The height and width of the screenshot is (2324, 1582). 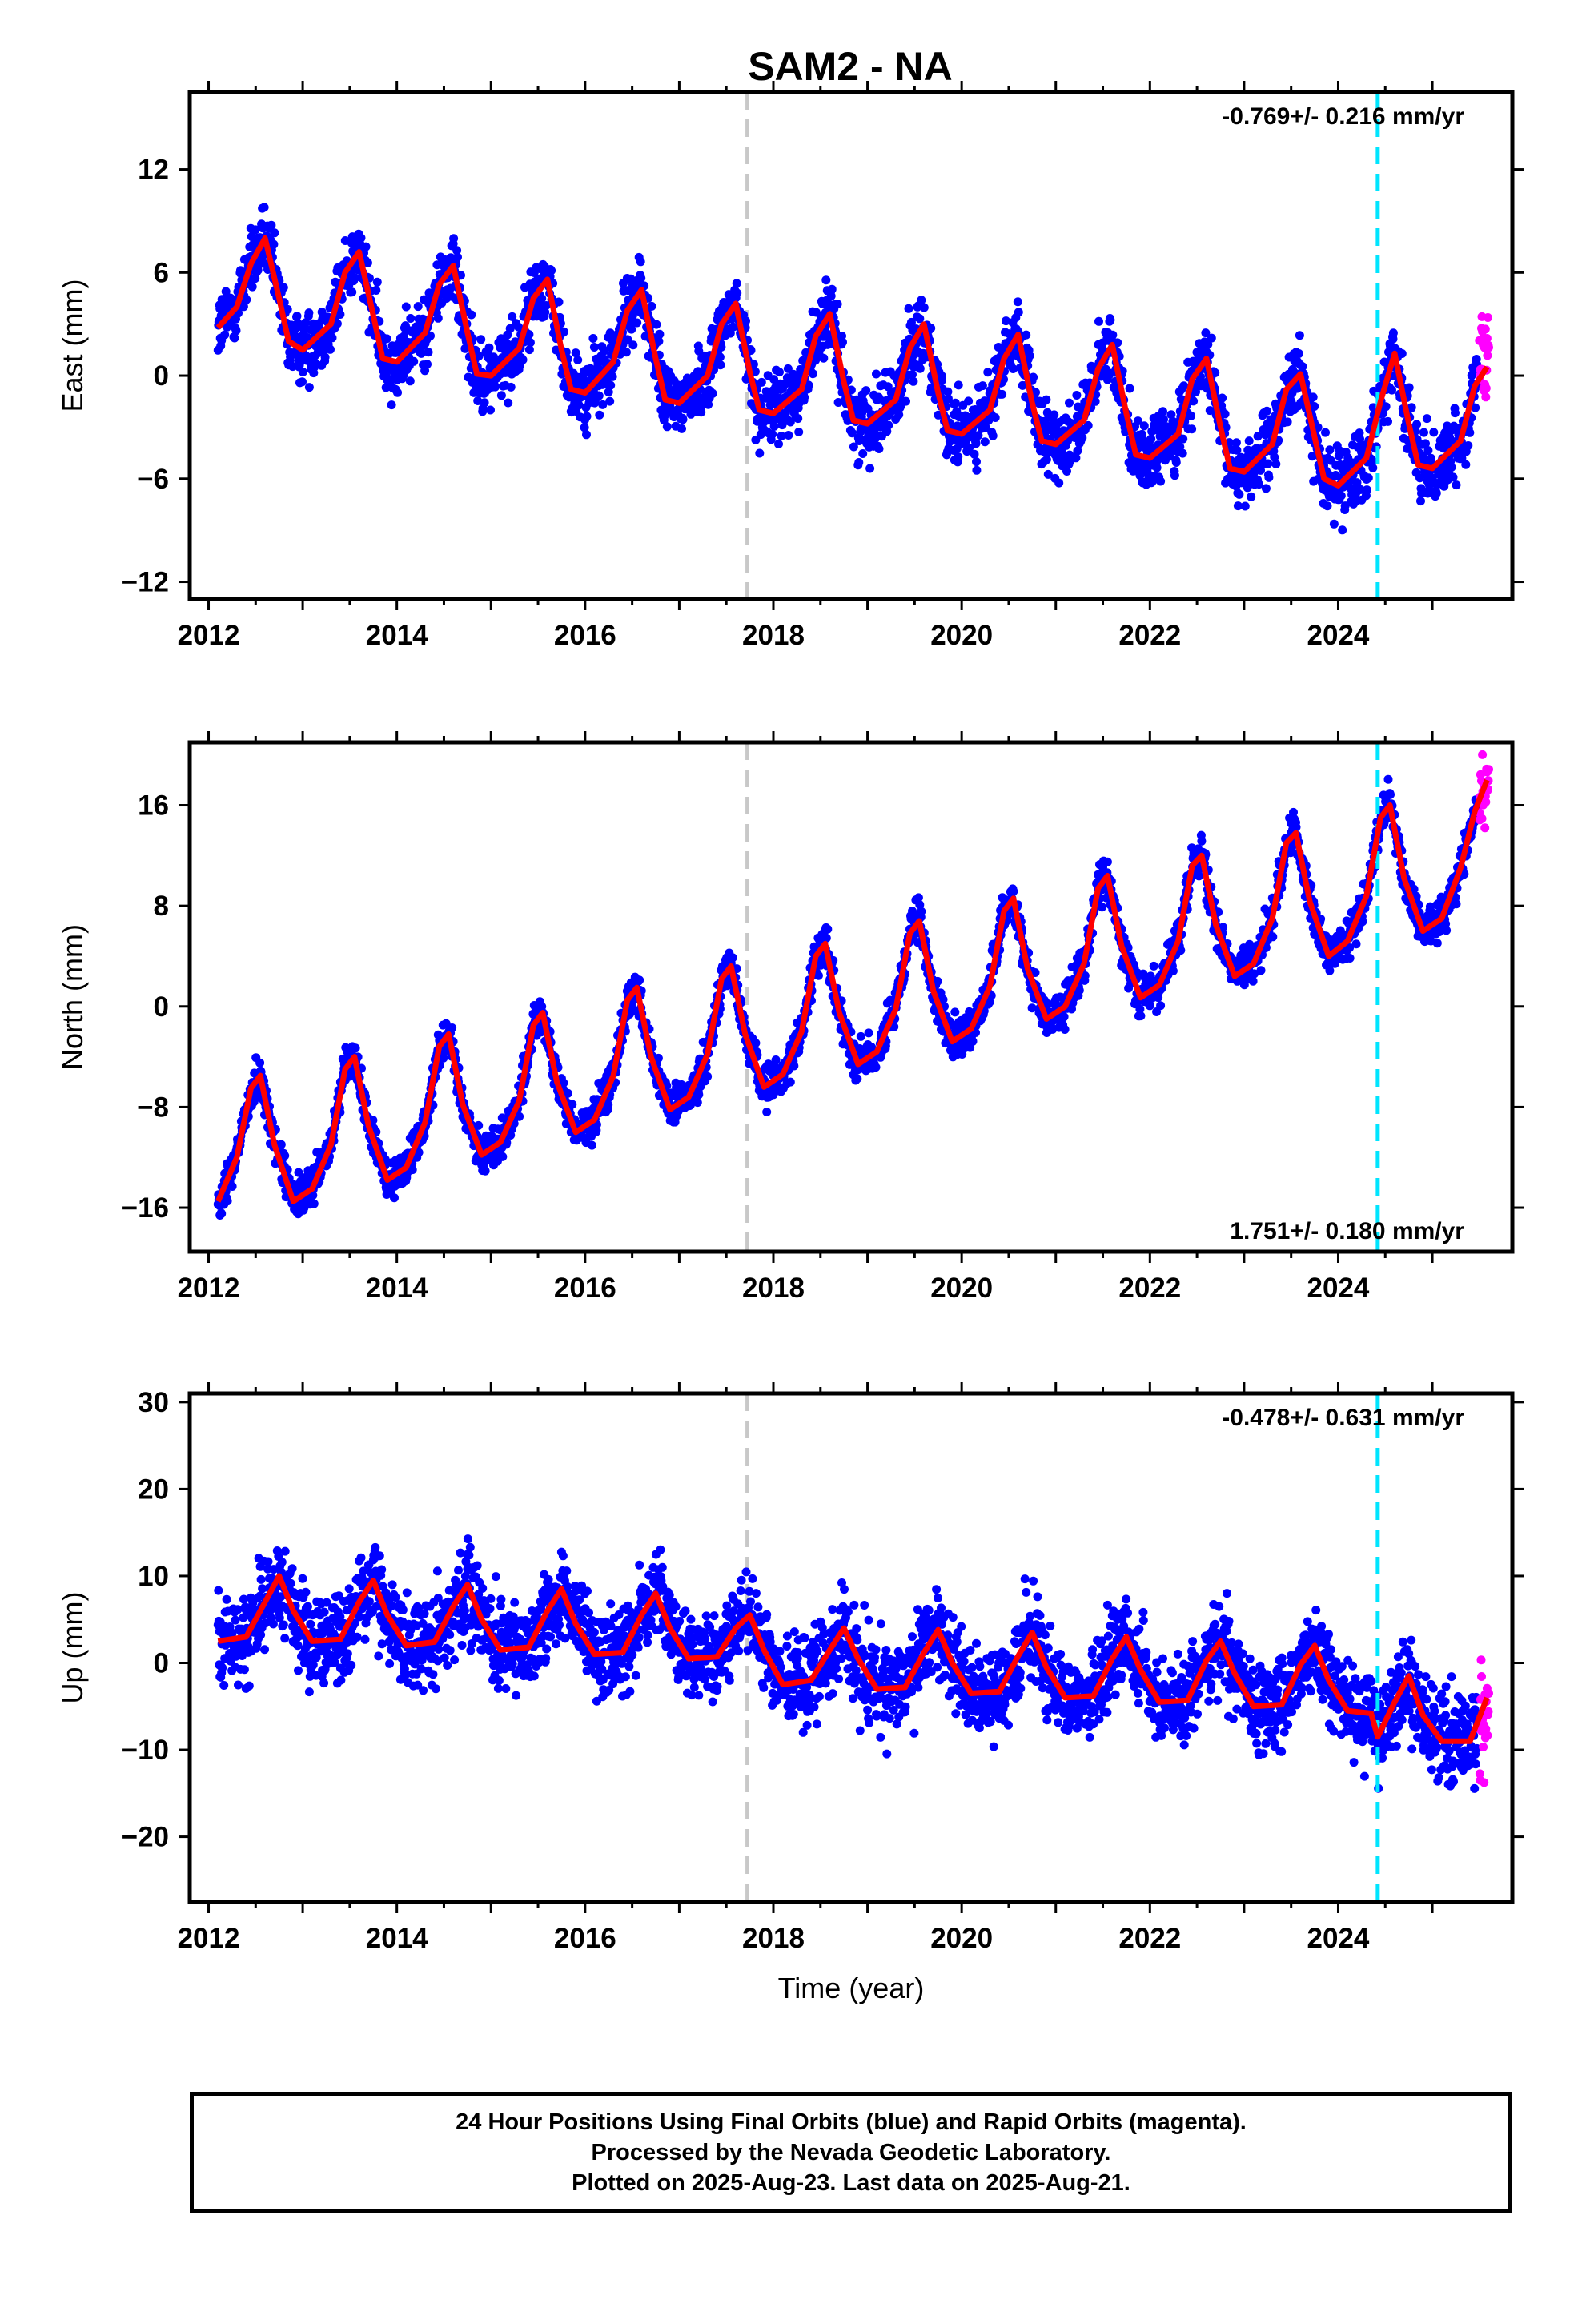 What do you see at coordinates (72, 345) in the screenshot?
I see `y-axis-label: East (mm)` at bounding box center [72, 345].